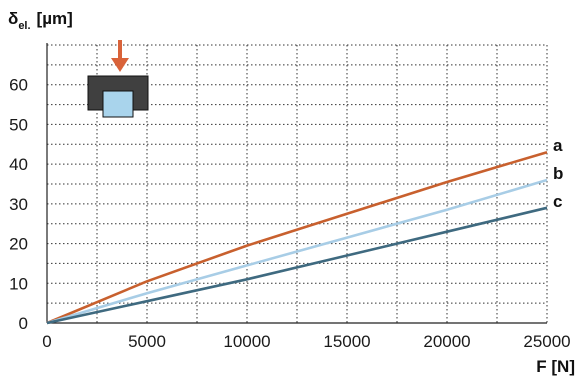  What do you see at coordinates (23, 323) in the screenshot?
I see `y-tick-label: 0` at bounding box center [23, 323].